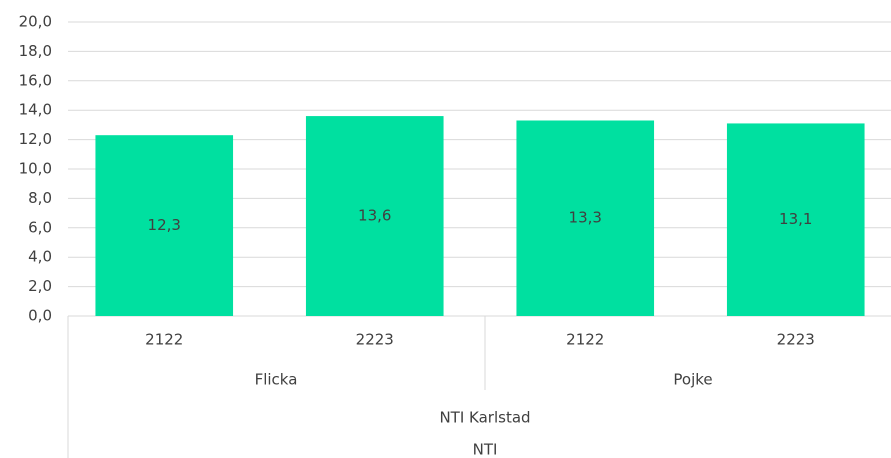 The width and height of the screenshot is (891, 458). What do you see at coordinates (276, 380) in the screenshot?
I see `group-label: Flicka` at bounding box center [276, 380].